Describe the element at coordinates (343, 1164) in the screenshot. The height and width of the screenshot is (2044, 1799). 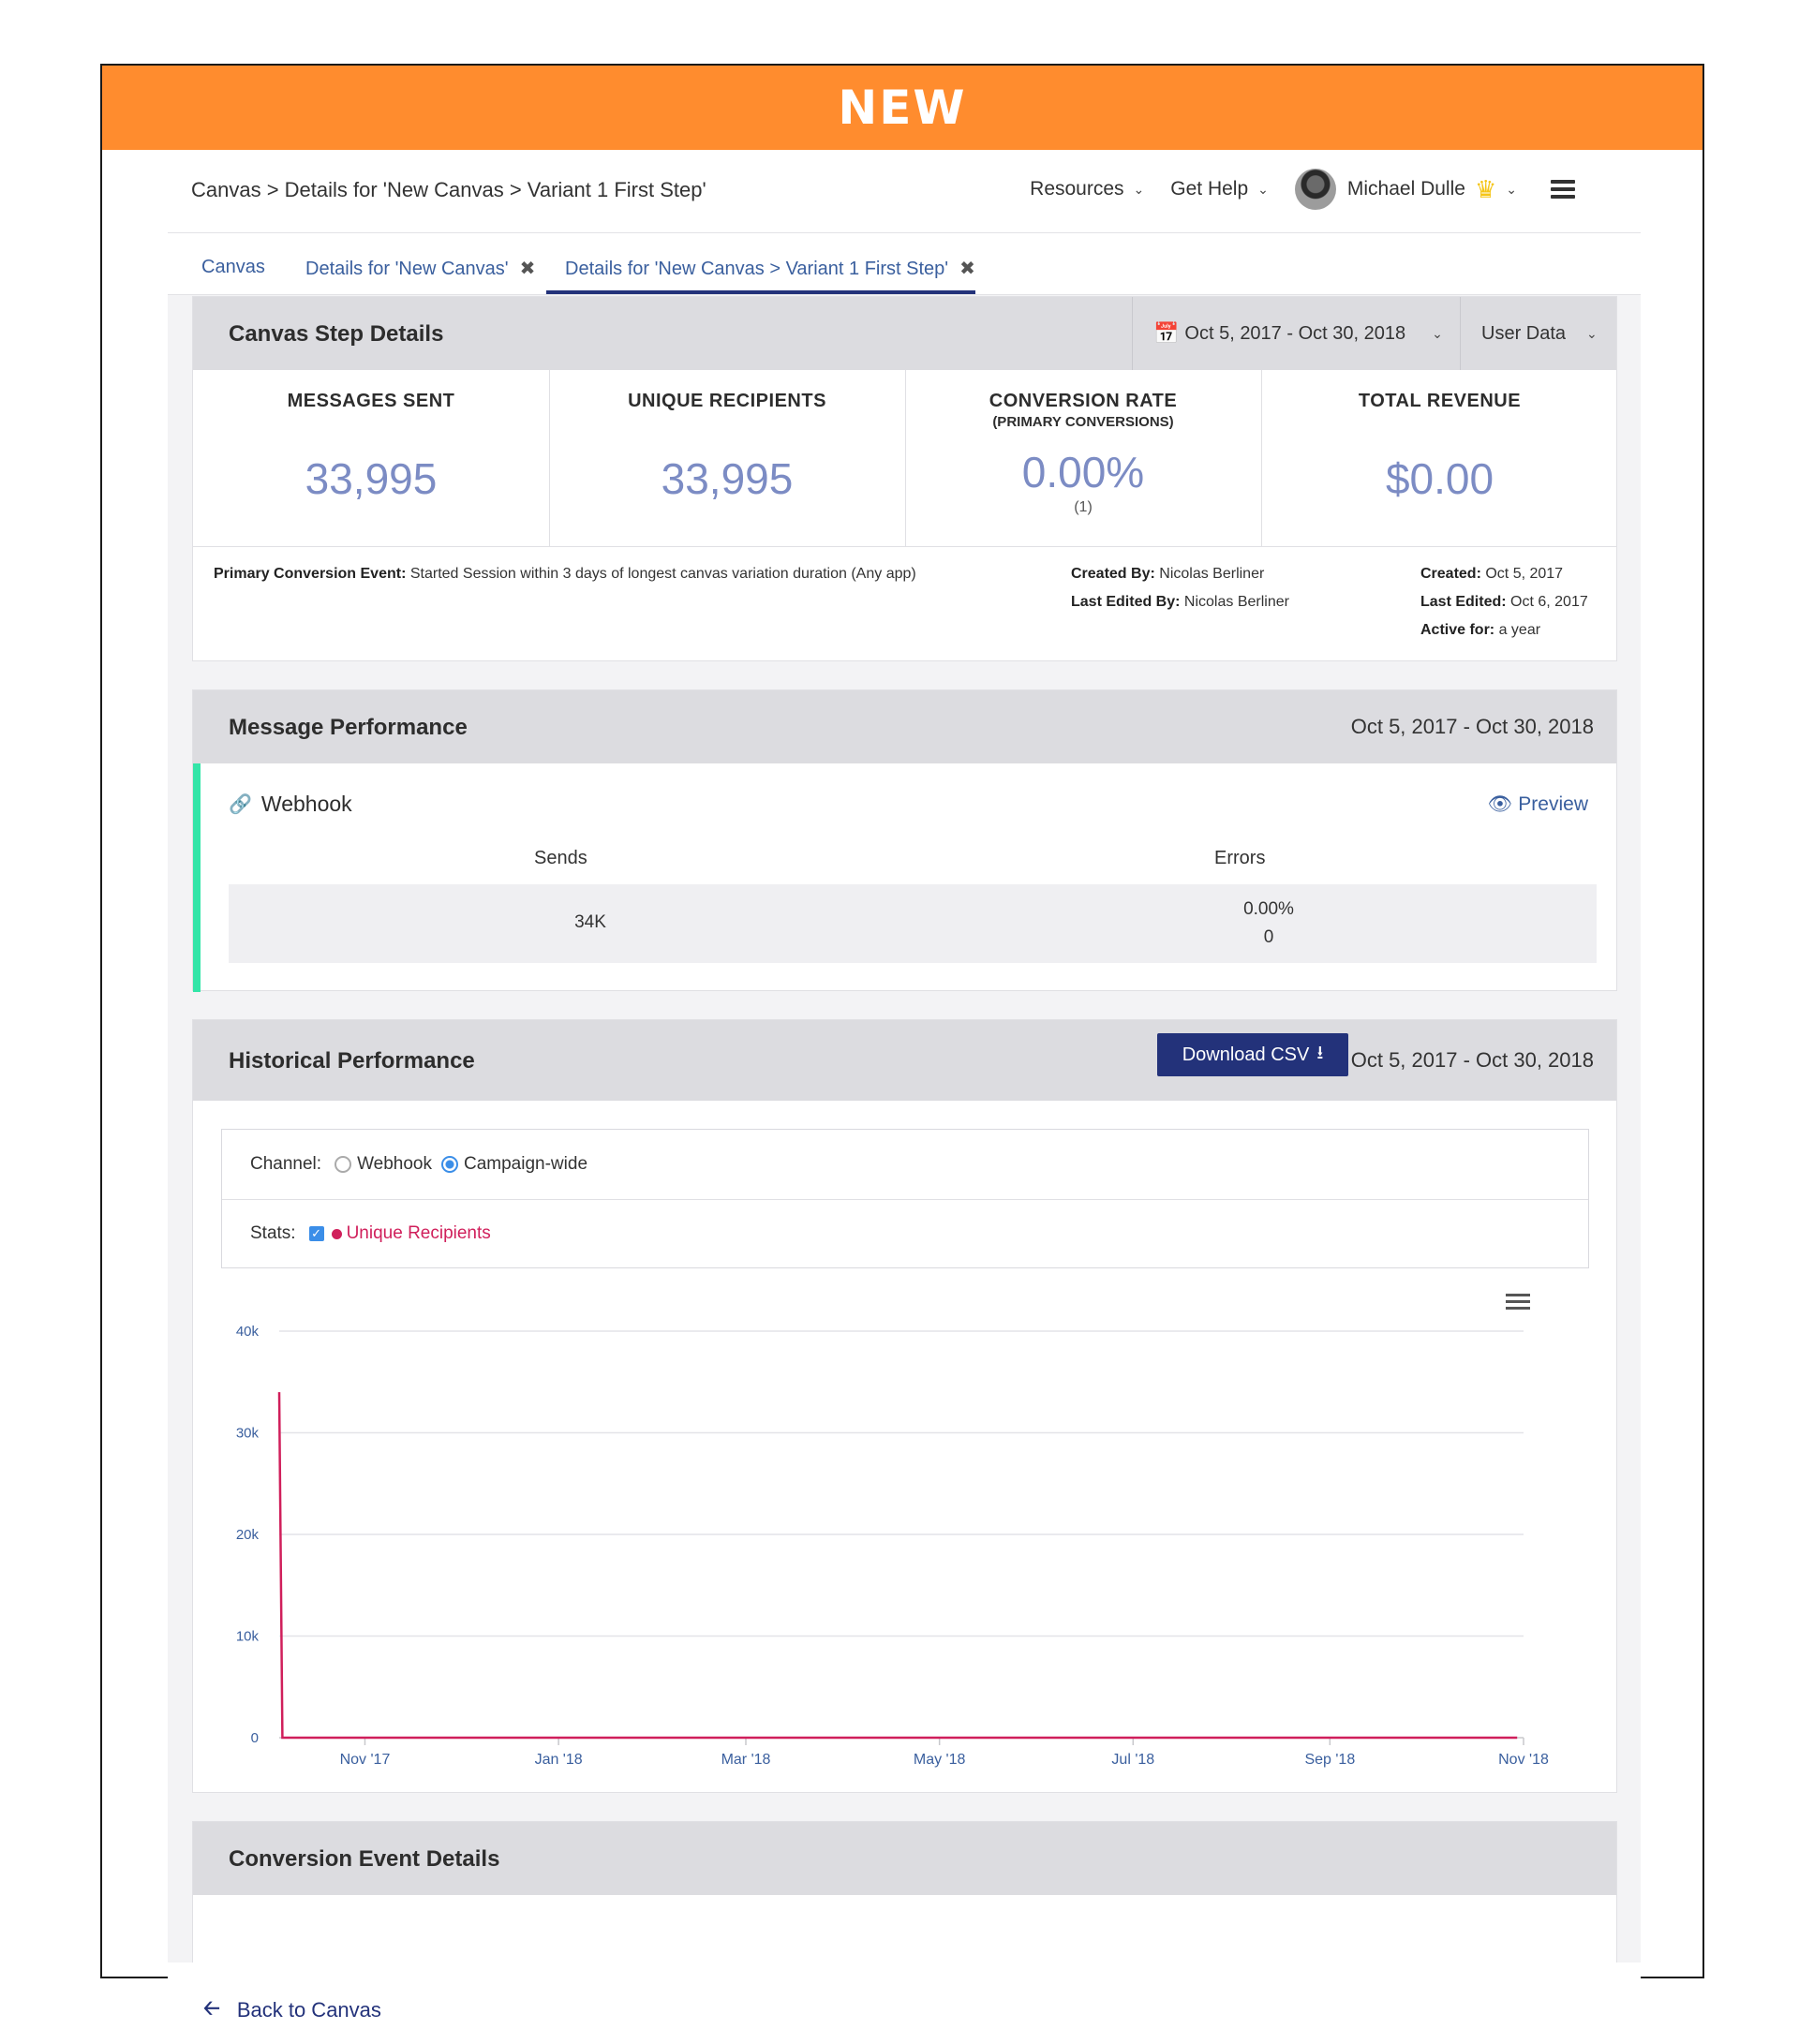
I see `radio-webhook` at that location.